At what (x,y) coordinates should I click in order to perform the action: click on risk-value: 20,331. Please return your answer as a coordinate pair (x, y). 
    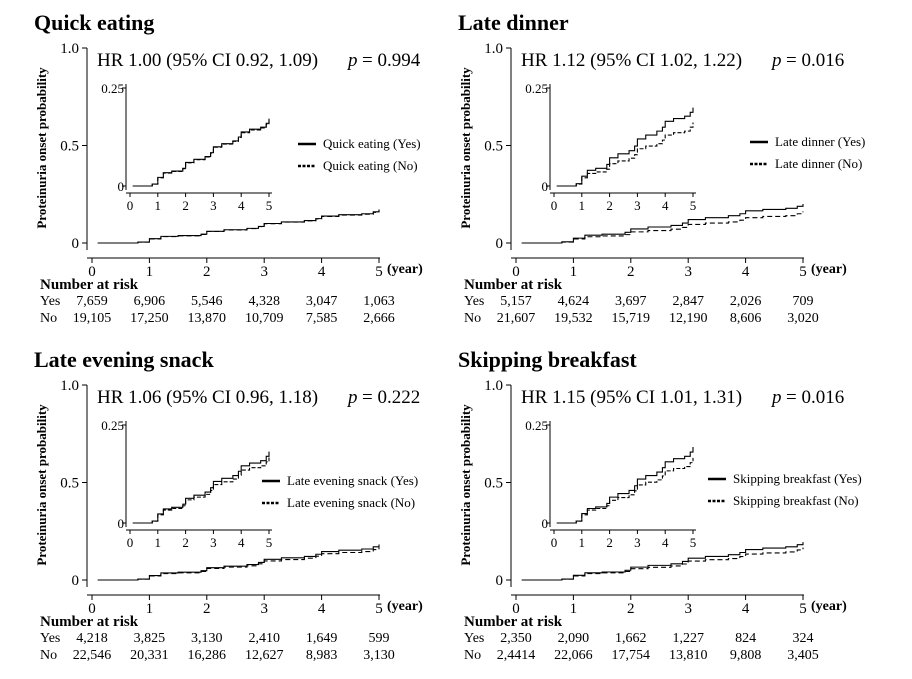
    Looking at the image, I should click on (149, 655).